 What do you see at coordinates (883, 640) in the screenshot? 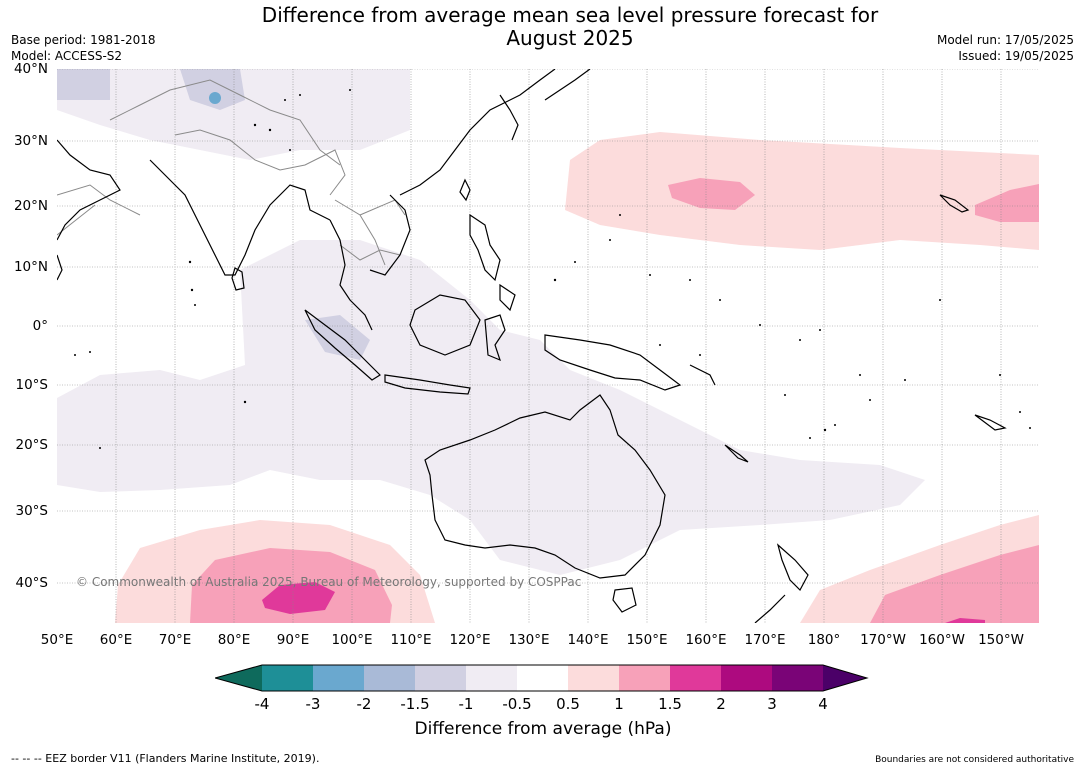
I see `lon-label: 170°W` at bounding box center [883, 640].